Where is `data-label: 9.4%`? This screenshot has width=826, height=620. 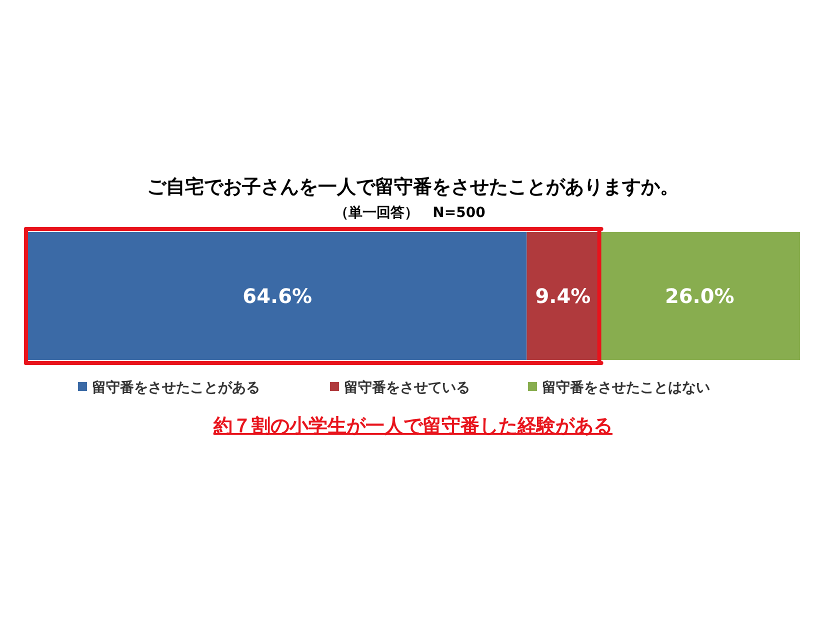 data-label: 9.4% is located at coordinates (563, 296).